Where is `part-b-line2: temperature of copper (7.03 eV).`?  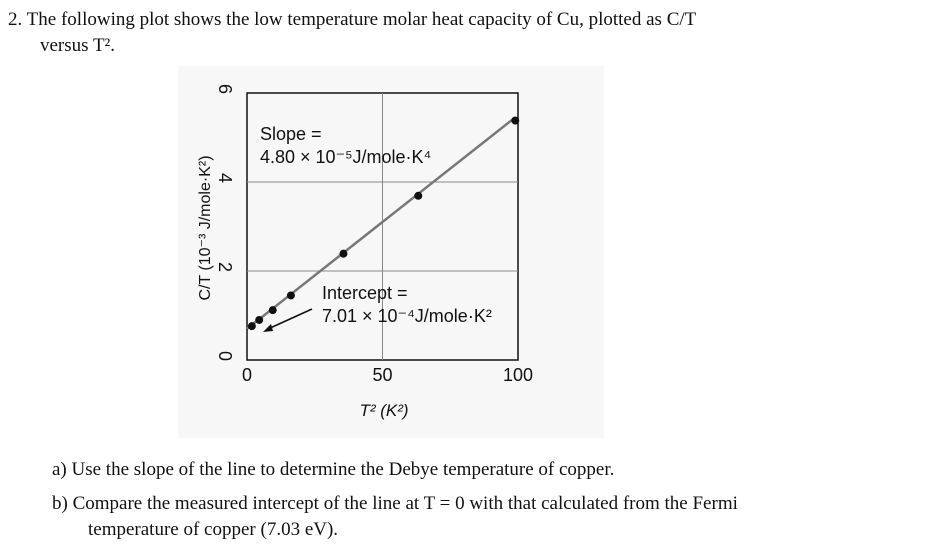
part-b-line2: temperature of copper (7.03 eV). is located at coordinates (213, 529).